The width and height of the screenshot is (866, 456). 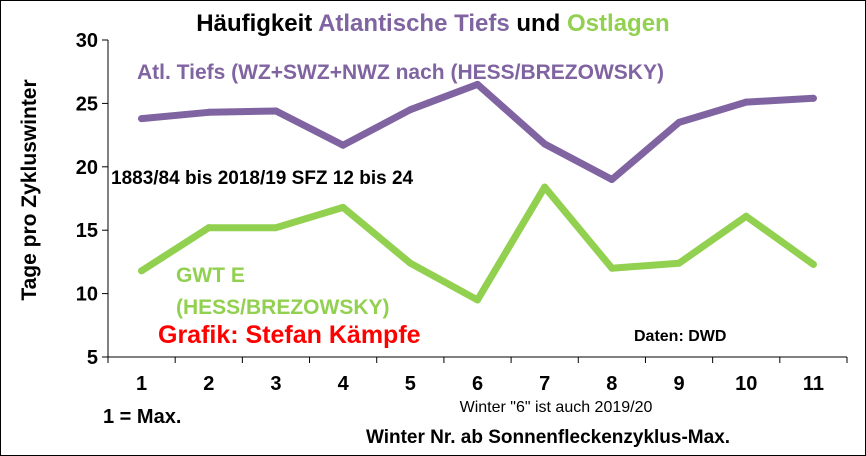 What do you see at coordinates (680, 336) in the screenshot?
I see `source-annotation: Daten: DWD` at bounding box center [680, 336].